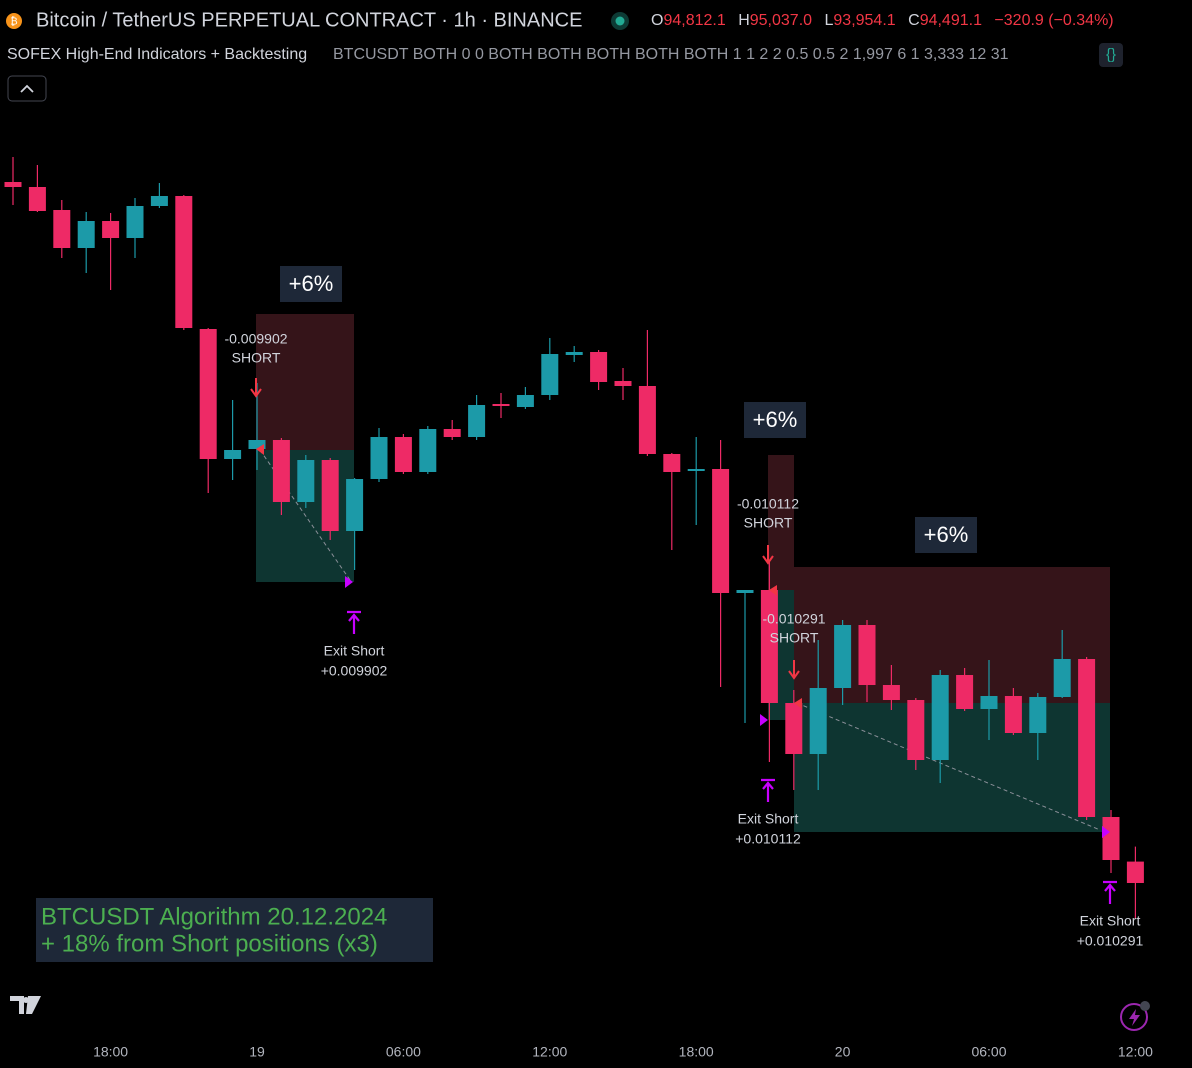 This screenshot has width=1192, height=1068. What do you see at coordinates (914, 20) in the screenshot?
I see `ohlc-label: C` at bounding box center [914, 20].